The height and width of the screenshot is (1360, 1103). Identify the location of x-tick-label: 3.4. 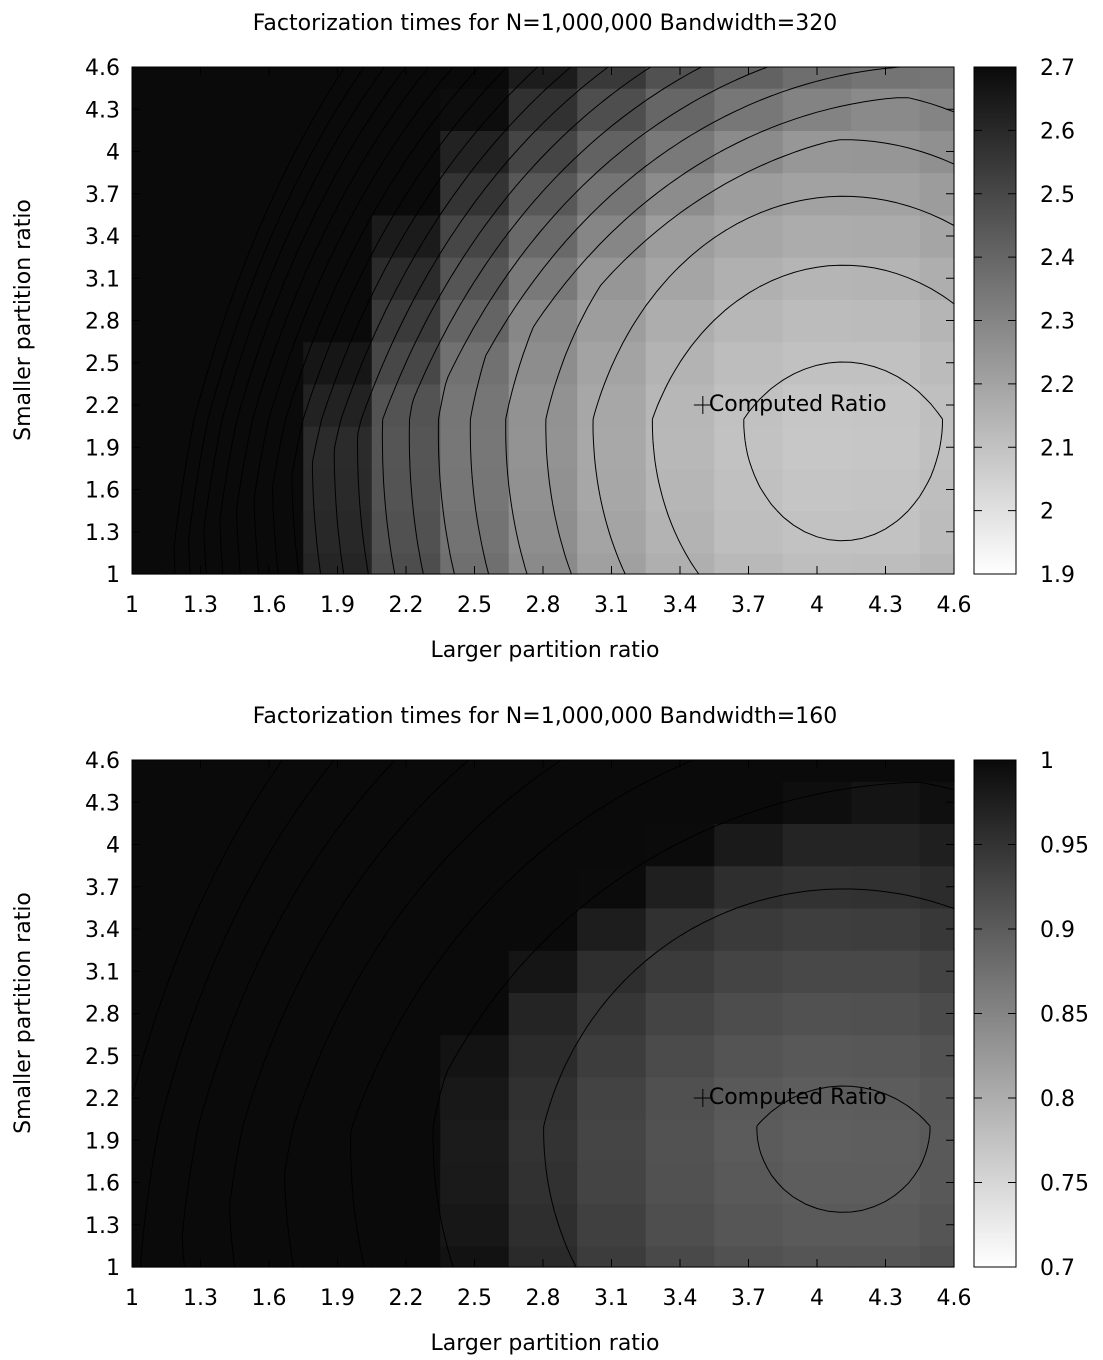
(680, 1298).